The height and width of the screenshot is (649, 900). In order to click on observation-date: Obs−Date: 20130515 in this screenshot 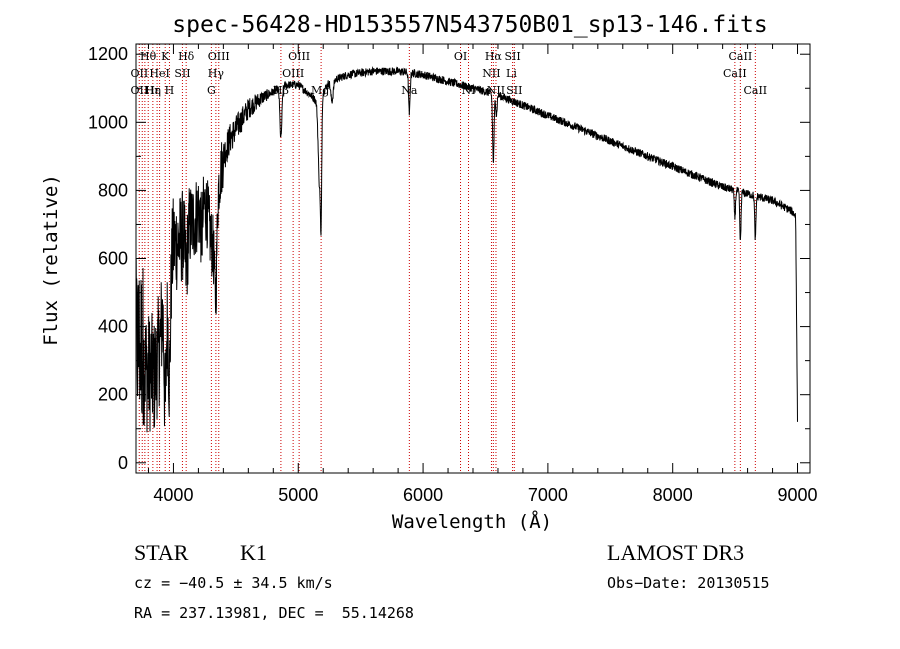, I will do `click(688, 583)`.